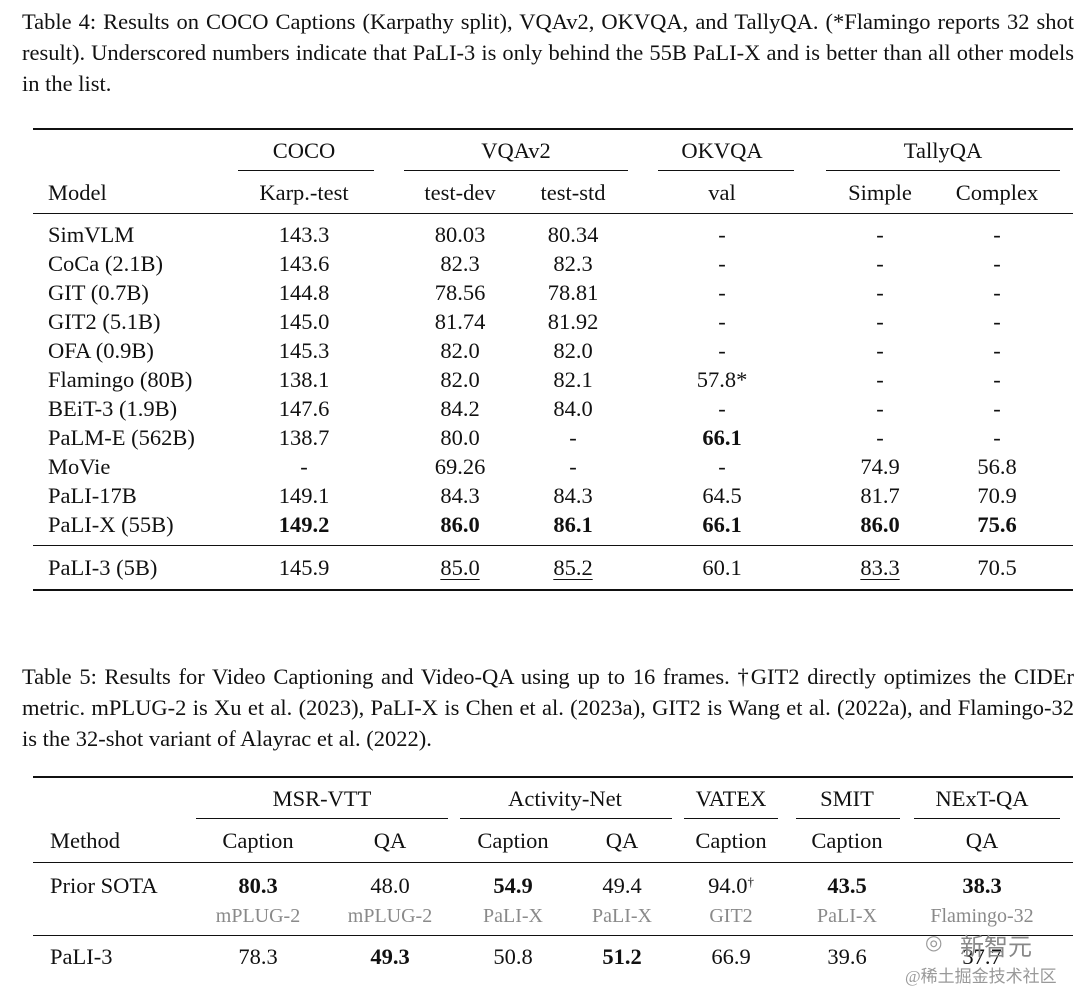  I want to click on table4-cell-test-dev: 78.56, so click(460, 292).